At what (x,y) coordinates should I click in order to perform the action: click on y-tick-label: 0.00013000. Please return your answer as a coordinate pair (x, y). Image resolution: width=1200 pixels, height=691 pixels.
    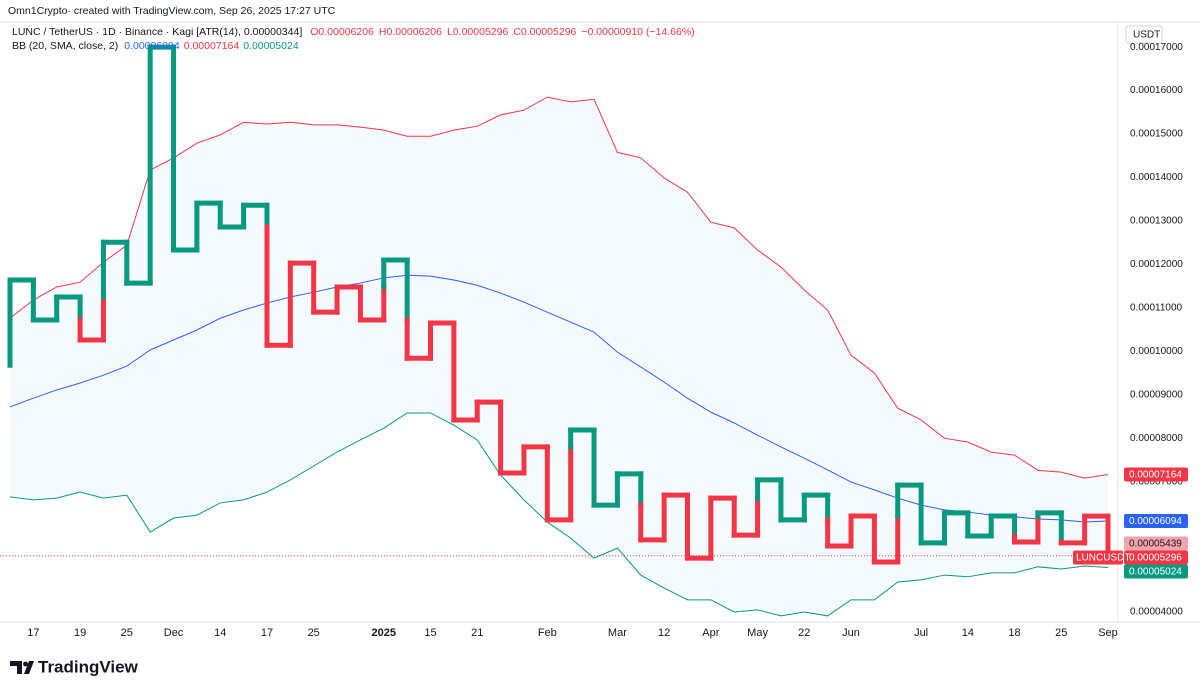
    Looking at the image, I should click on (1156, 221).